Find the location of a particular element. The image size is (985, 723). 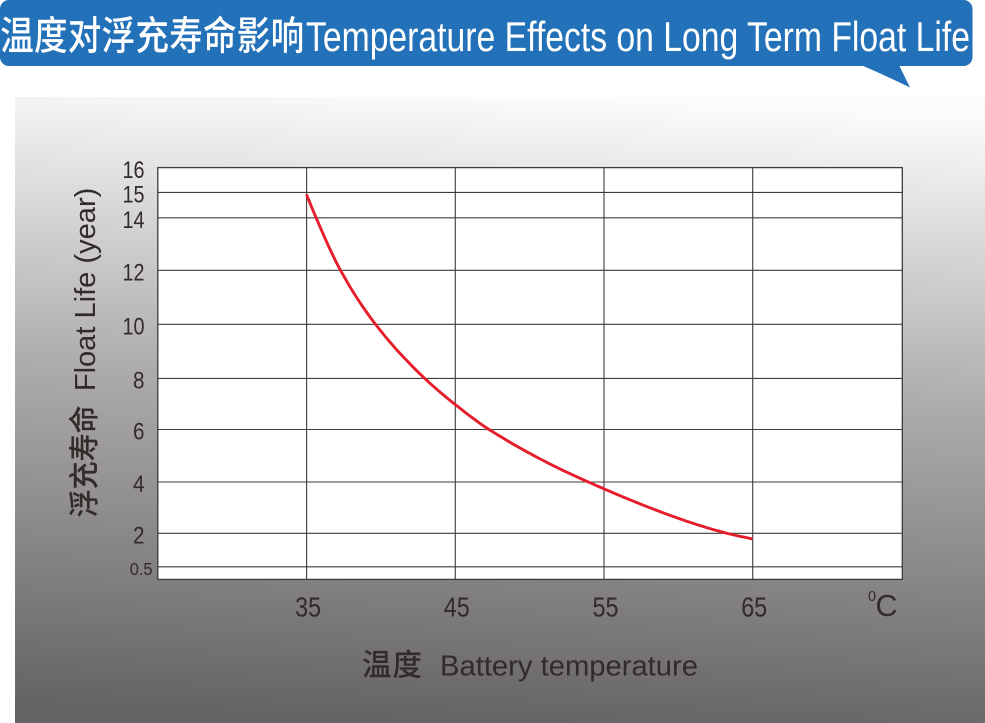

svg-text: Battery temperature is located at coordinates (569, 667).